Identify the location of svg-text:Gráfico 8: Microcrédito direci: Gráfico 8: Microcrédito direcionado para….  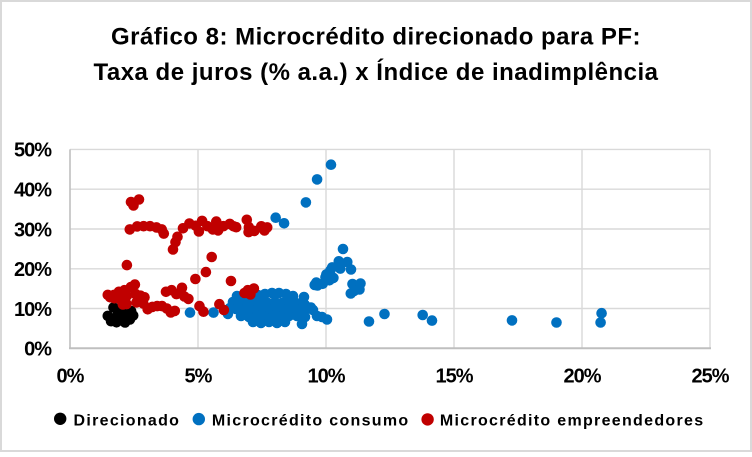
(376, 37).